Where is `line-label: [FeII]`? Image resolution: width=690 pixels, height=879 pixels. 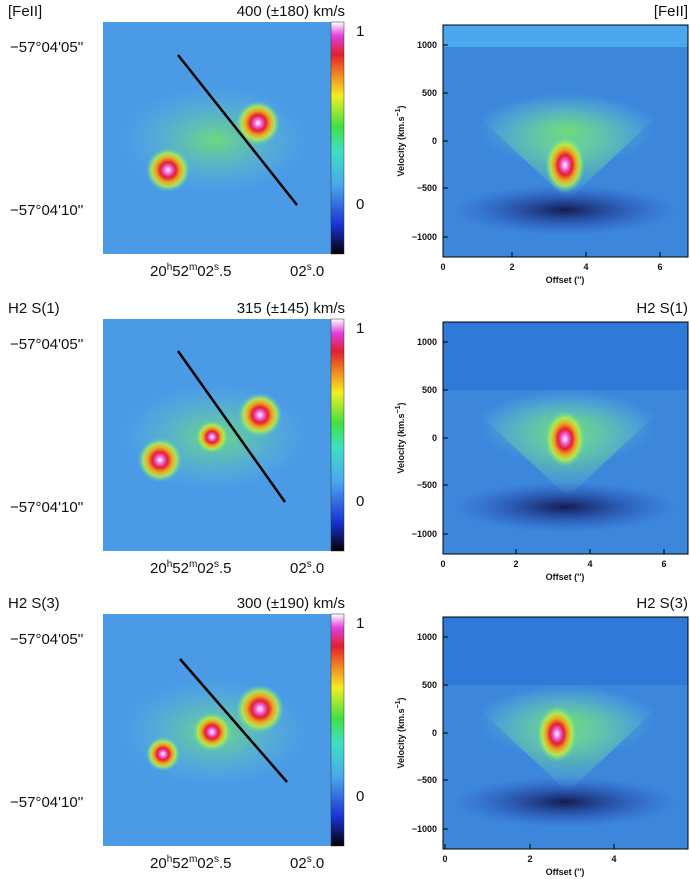 line-label: [FeII] is located at coordinates (25, 11).